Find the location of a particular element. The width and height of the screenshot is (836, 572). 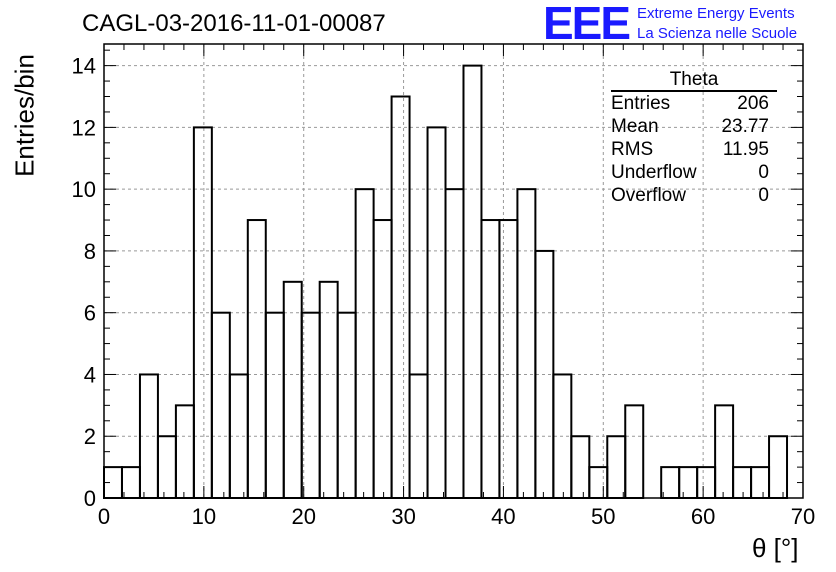

x-tick-label: 70 is located at coordinates (803, 516).